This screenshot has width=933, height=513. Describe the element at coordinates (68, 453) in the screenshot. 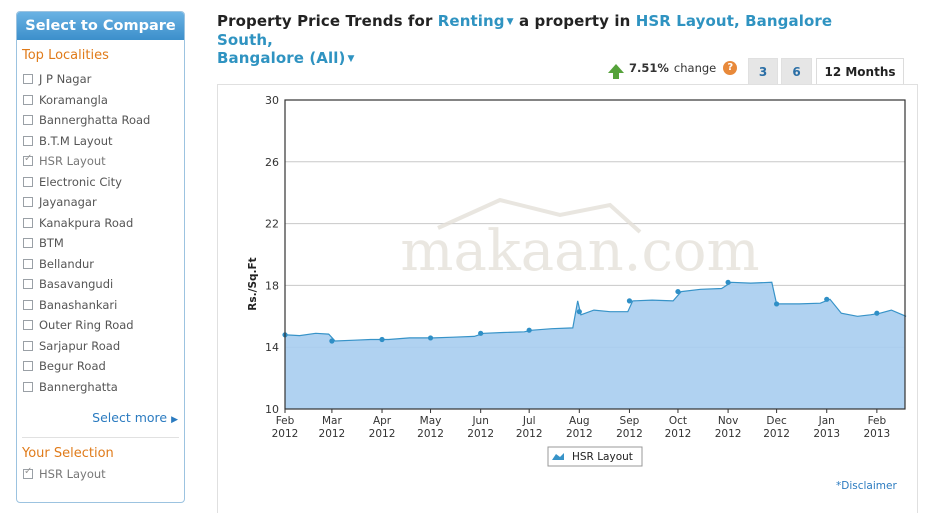

I see `your-selection-title: Your Selection` at that location.